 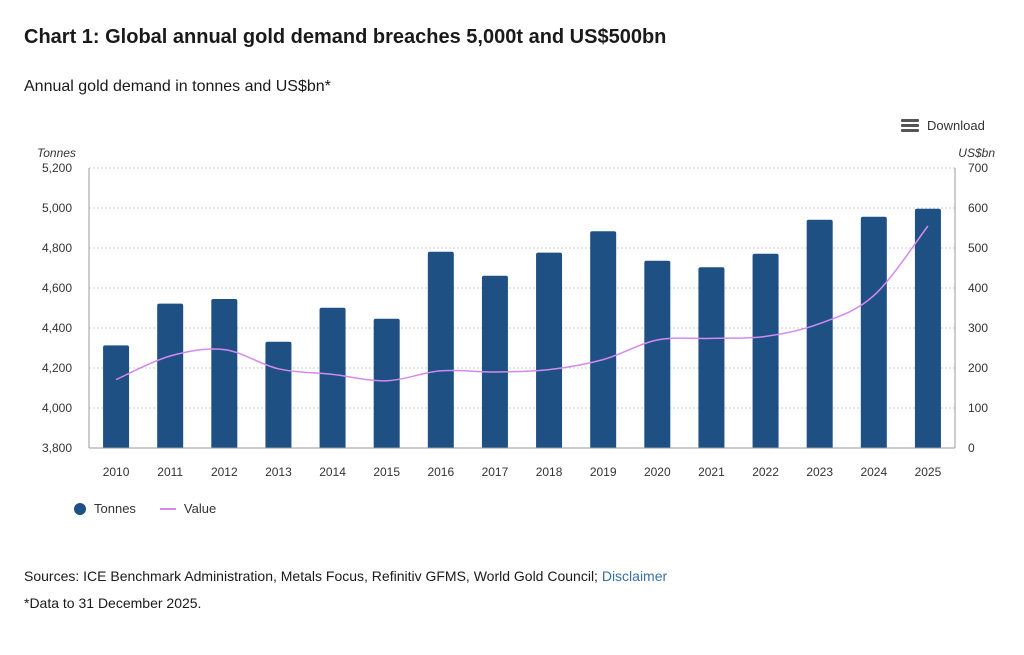 What do you see at coordinates (603, 339) in the screenshot?
I see `bar-tonnes-2019` at bounding box center [603, 339].